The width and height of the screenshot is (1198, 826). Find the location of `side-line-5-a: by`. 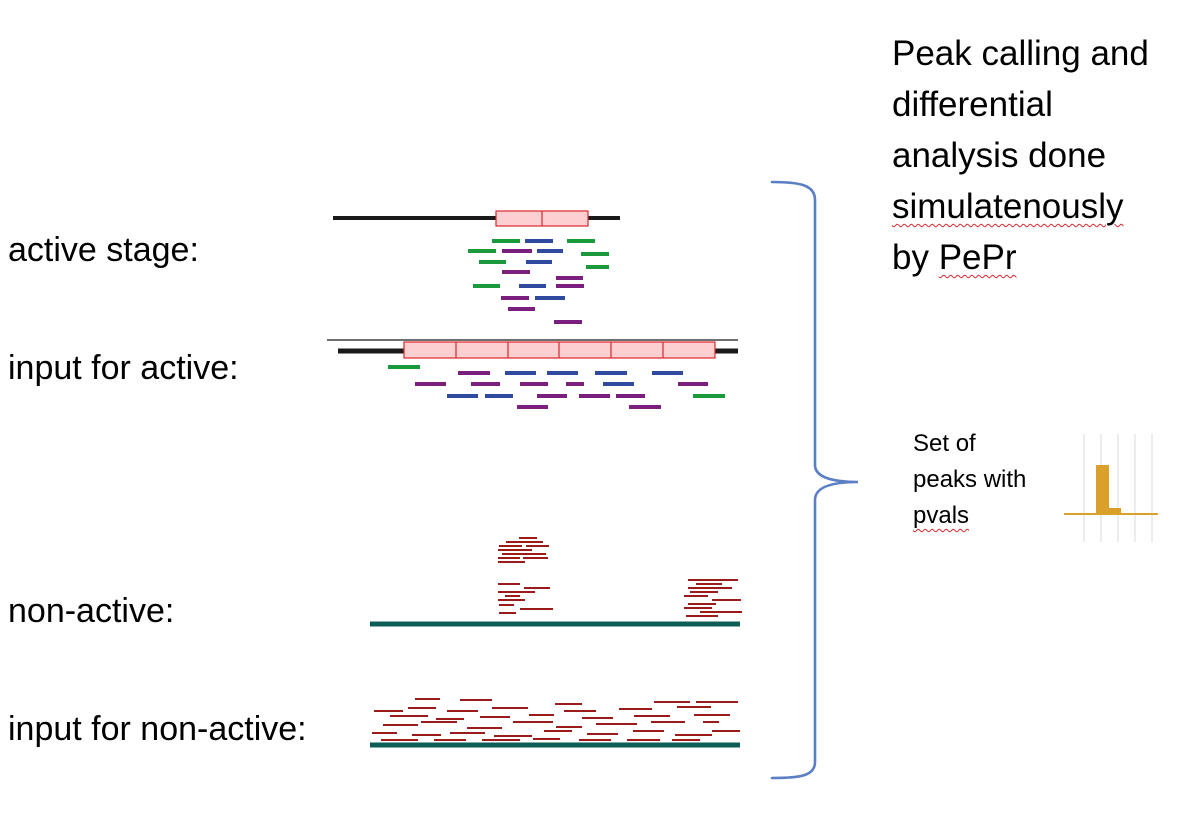

side-line-5-a: by is located at coordinates (915, 257).